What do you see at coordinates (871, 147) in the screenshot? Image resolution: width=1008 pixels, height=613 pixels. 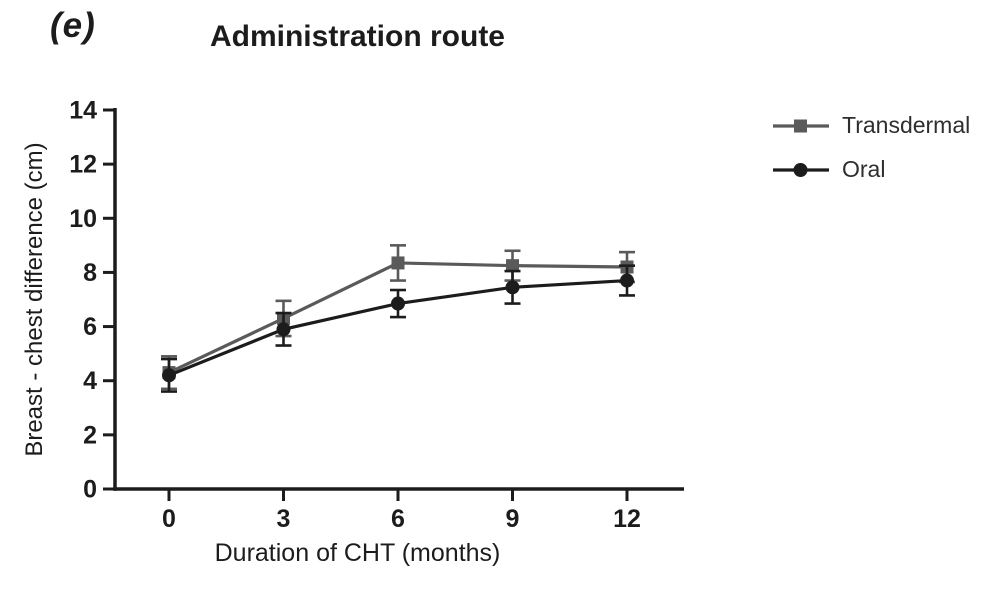 I see `legend: Transdermal Oral` at bounding box center [871, 147].